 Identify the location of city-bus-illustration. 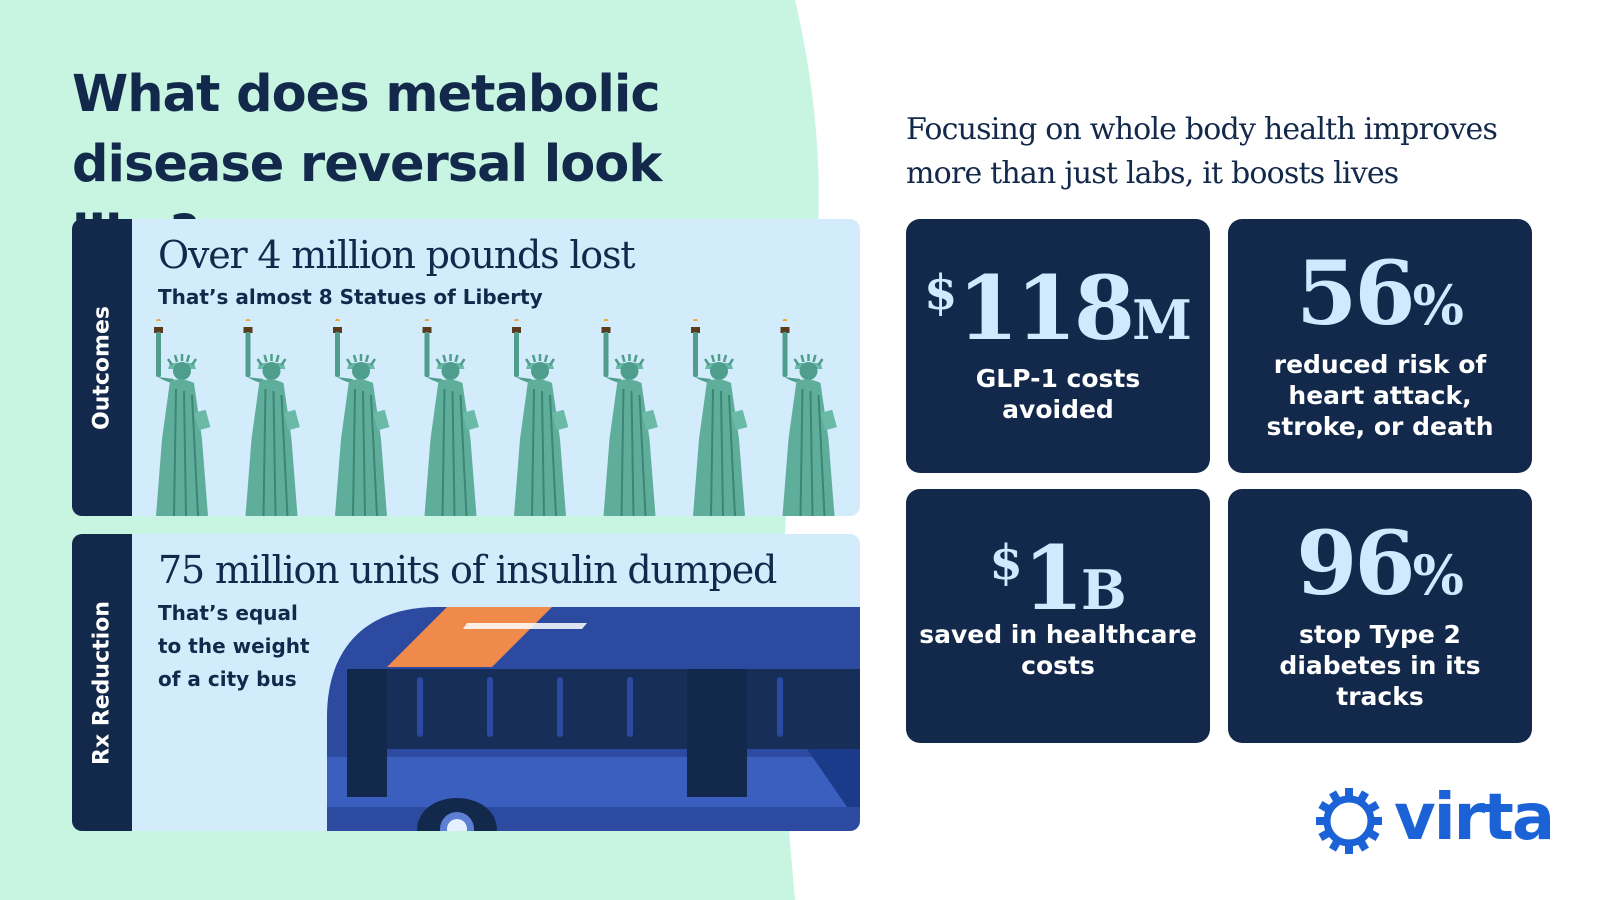
(593, 719).